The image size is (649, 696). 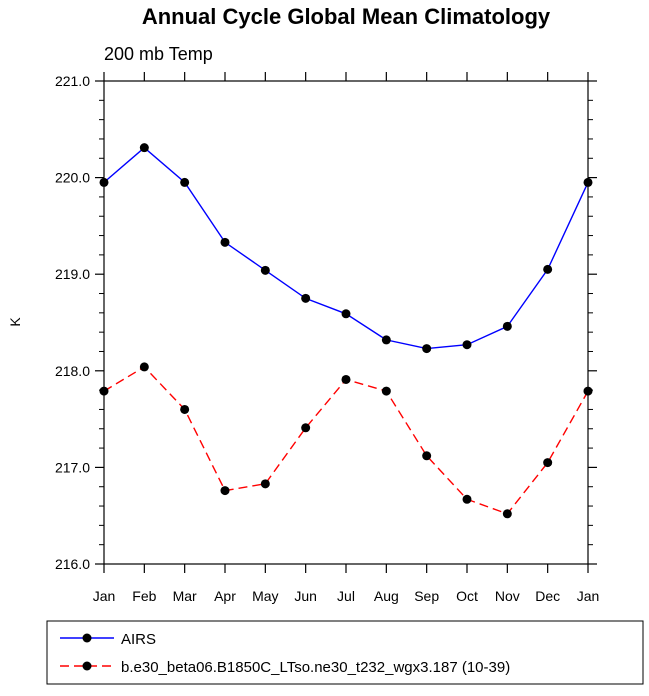 I want to click on x-tick-label: Feb, so click(x=144, y=596).